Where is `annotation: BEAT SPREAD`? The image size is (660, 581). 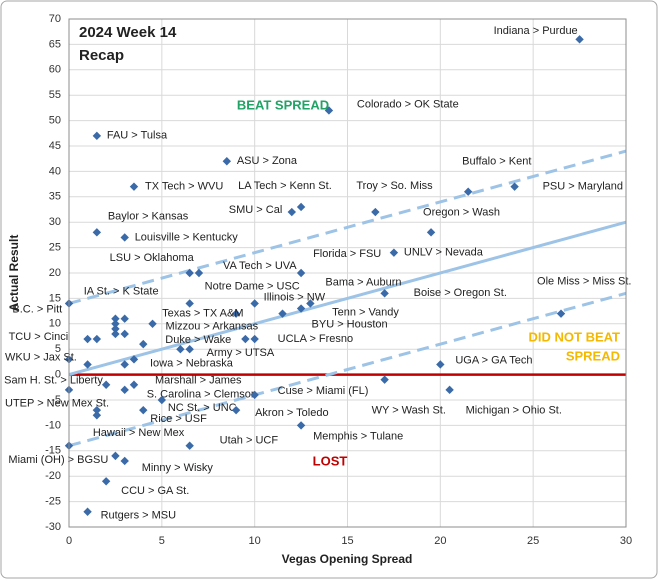
annotation: BEAT SPREAD is located at coordinates (283, 104).